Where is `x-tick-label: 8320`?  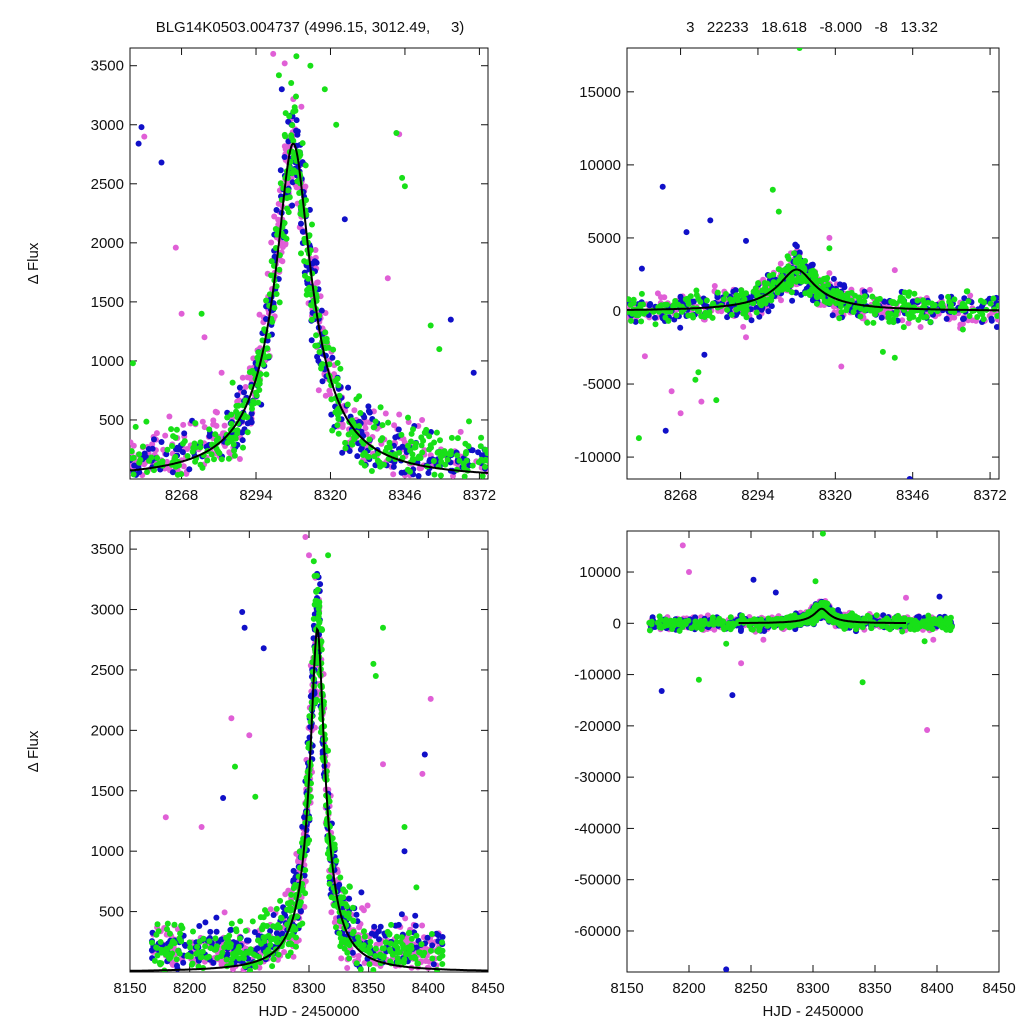 x-tick-label: 8320 is located at coordinates (330, 495).